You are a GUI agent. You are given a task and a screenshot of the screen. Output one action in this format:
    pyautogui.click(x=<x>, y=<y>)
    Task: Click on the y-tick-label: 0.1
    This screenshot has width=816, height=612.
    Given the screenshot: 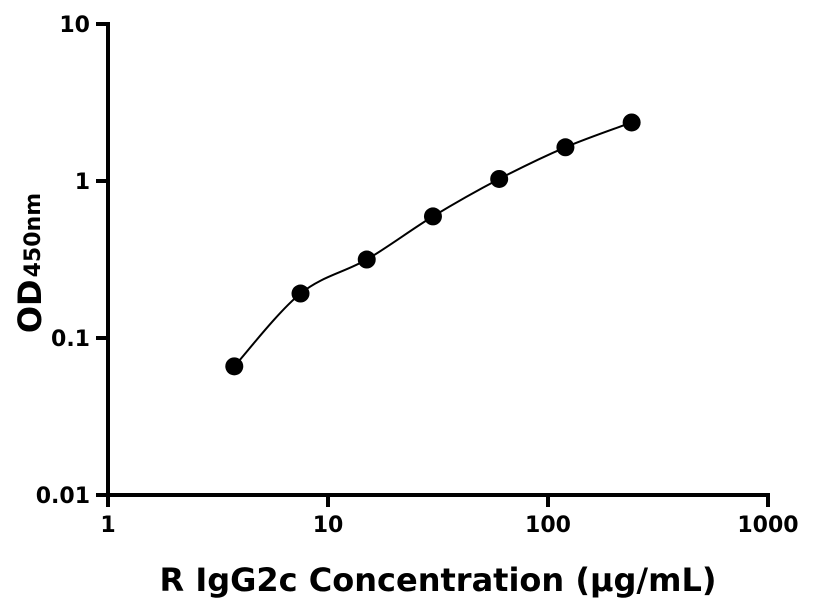 What is the action you would take?
    pyautogui.click(x=70, y=339)
    